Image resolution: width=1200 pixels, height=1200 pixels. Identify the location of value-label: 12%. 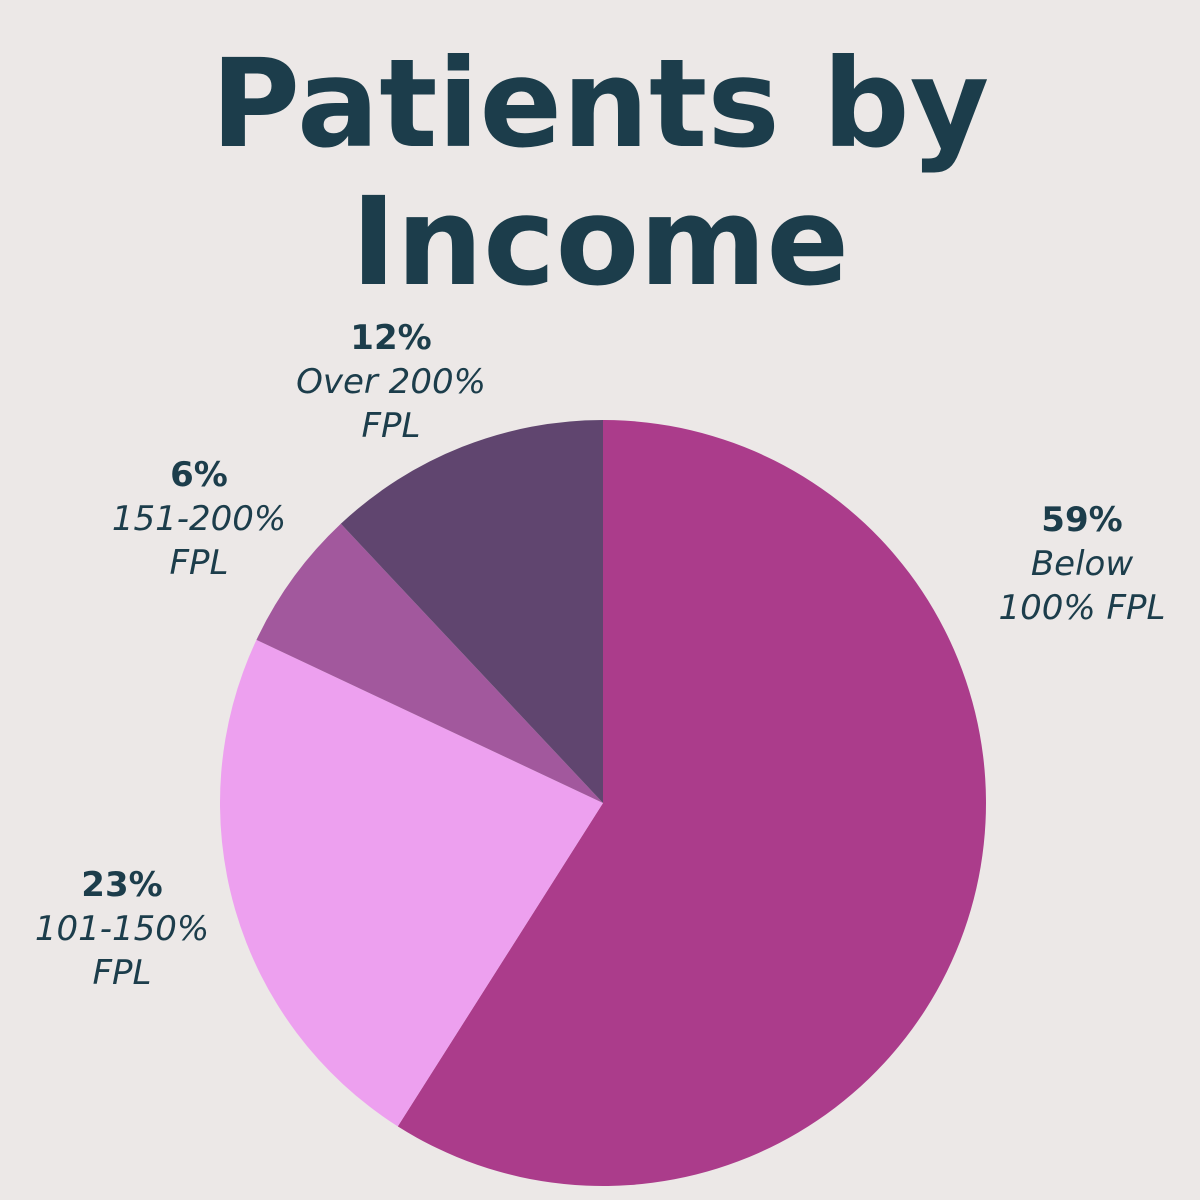
(391, 338).